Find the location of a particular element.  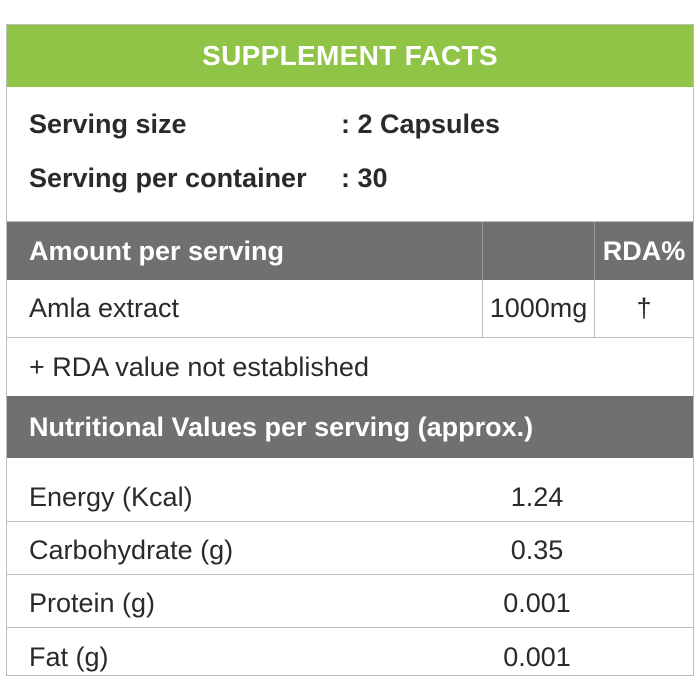

serving-size-label: Serving size is located at coordinates (108, 124).